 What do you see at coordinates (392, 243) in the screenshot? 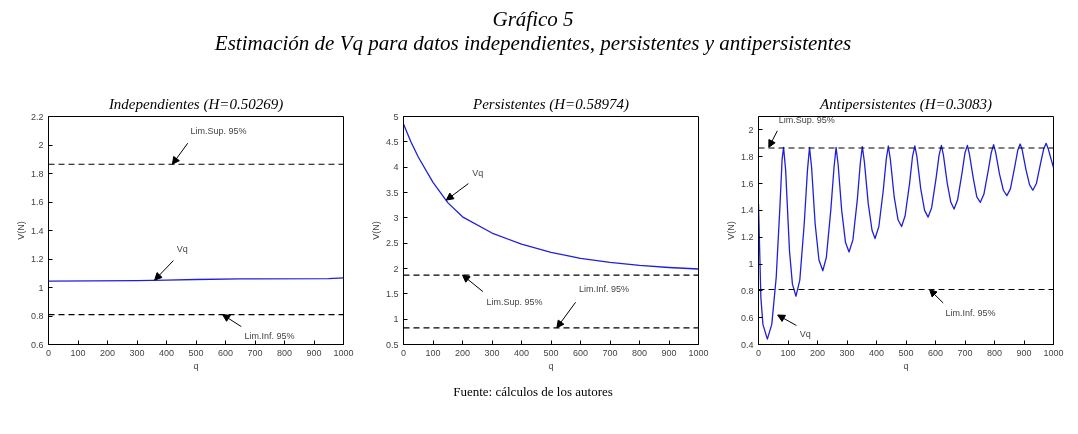
I see `y-tick-label: 2.5` at bounding box center [392, 243].